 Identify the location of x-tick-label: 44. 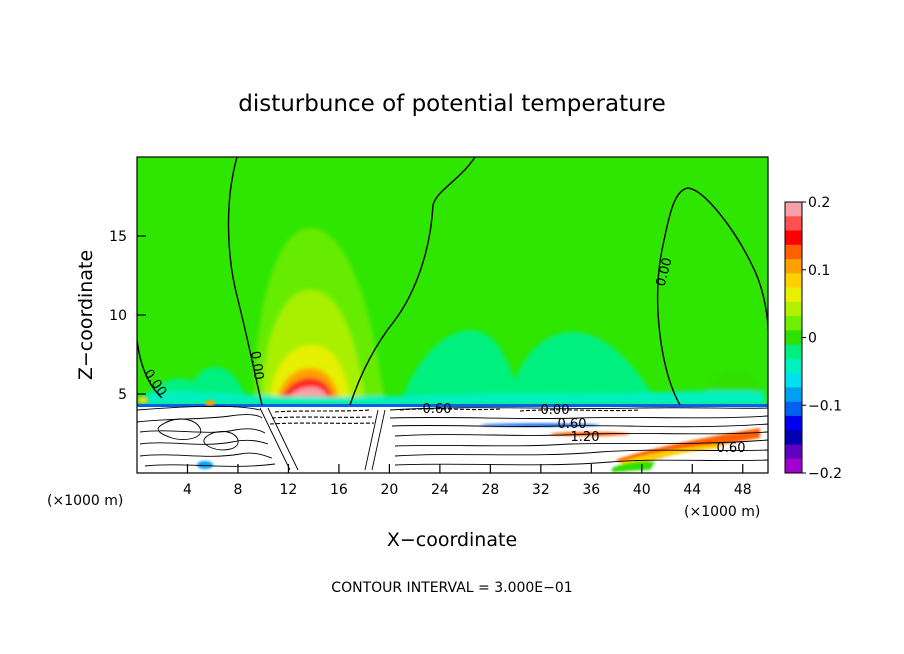
(692, 490).